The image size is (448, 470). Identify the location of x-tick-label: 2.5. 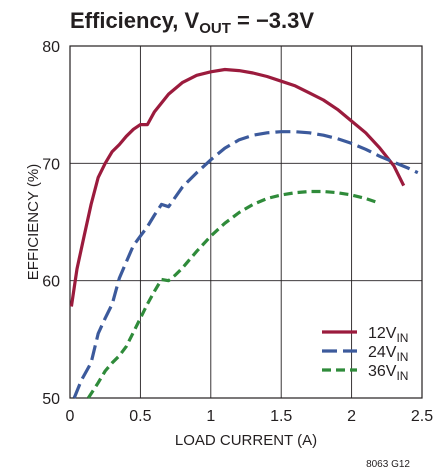
(422, 416).